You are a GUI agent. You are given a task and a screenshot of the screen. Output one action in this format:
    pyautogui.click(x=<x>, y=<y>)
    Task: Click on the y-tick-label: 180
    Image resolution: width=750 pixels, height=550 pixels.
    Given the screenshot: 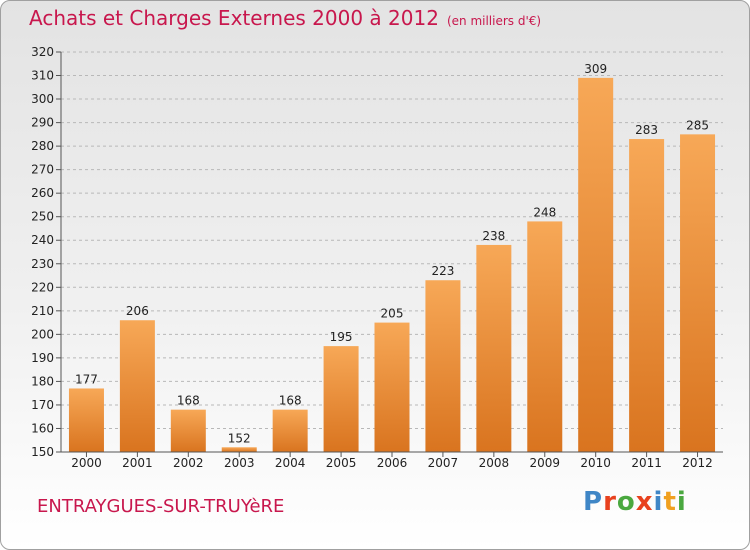 What is the action you would take?
    pyautogui.click(x=42, y=381)
    